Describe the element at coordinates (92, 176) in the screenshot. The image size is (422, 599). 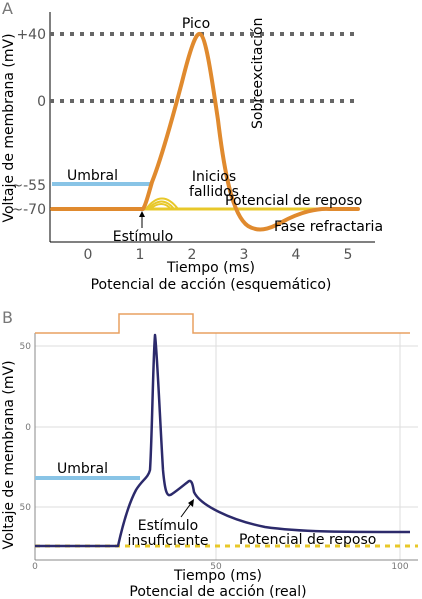
I see `panel-a-label-umbral: Umbral` at that location.